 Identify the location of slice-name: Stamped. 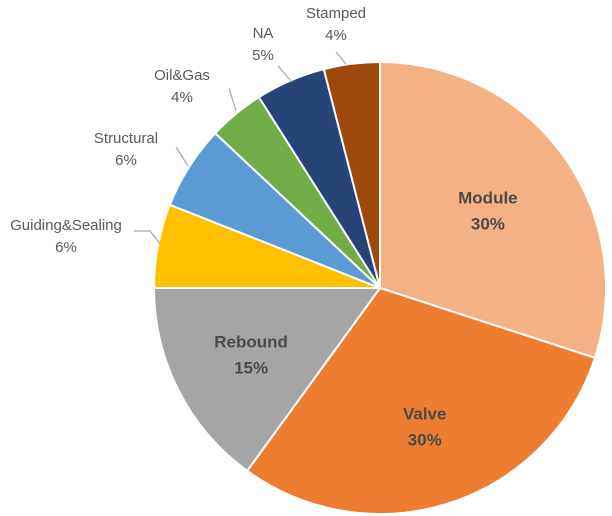
(336, 13).